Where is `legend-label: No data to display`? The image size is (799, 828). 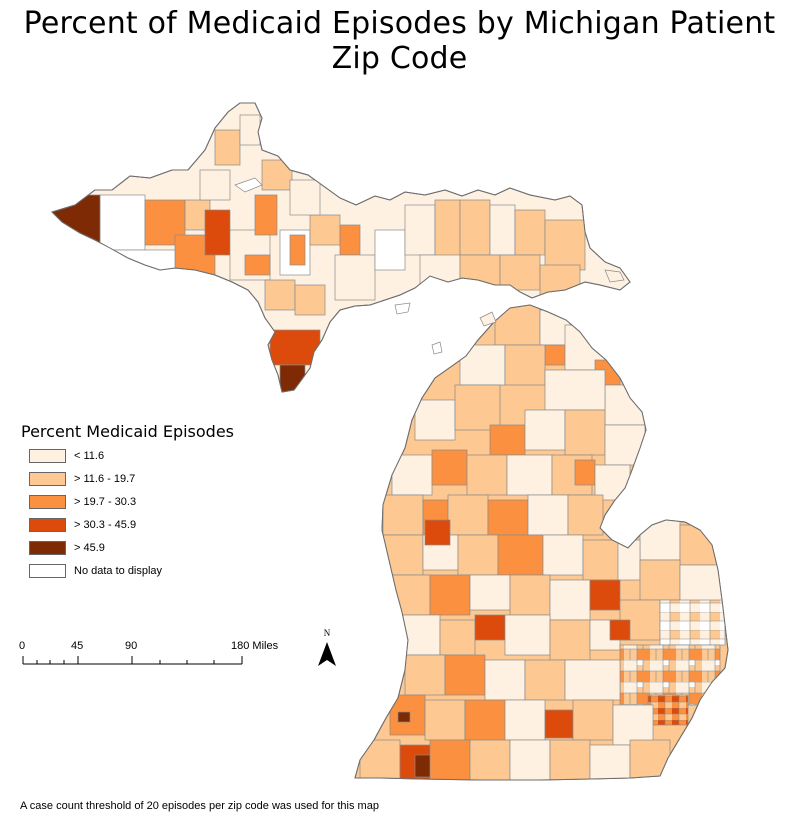
legend-label: No data to display is located at coordinates (118, 571).